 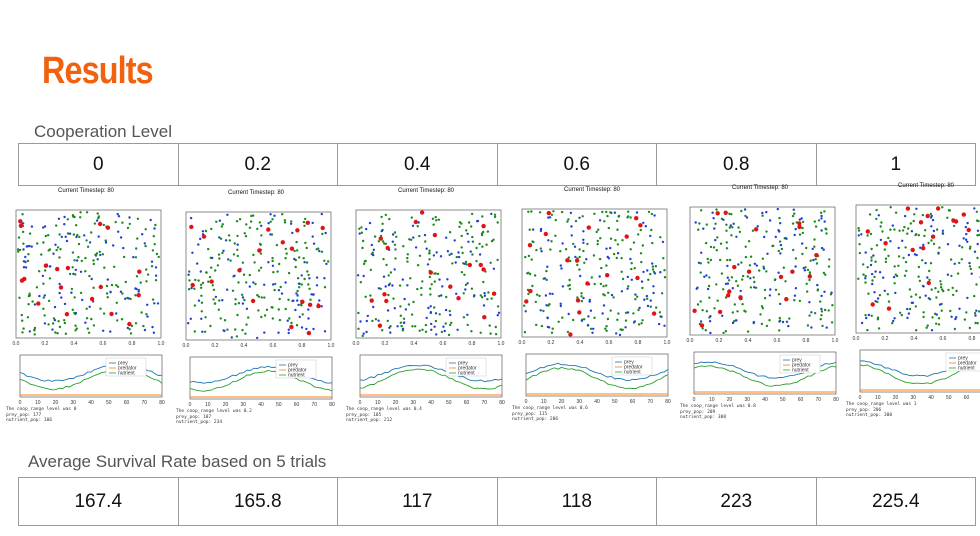 What do you see at coordinates (597, 377) in the screenshot?
I see `nutrient-line` at bounding box center [597, 377].